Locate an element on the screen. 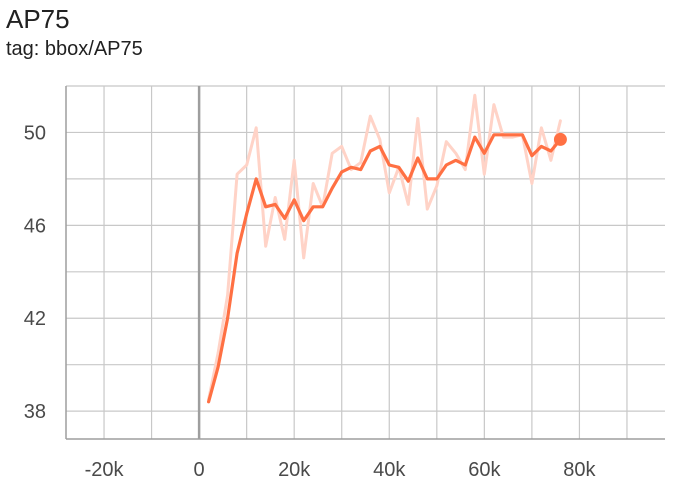 Image resolution: width=678 pixels, height=494 pixels. x-tick-label: 40k is located at coordinates (389, 470).